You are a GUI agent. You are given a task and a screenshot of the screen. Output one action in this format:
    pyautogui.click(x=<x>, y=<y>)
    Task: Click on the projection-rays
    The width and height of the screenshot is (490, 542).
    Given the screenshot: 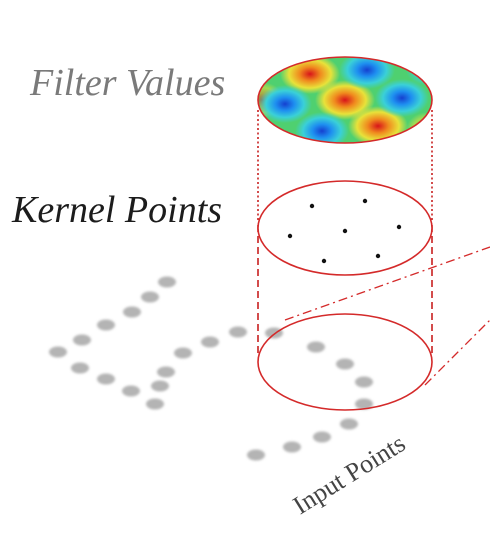 What is the action you would take?
    pyautogui.click(x=387, y=316)
    